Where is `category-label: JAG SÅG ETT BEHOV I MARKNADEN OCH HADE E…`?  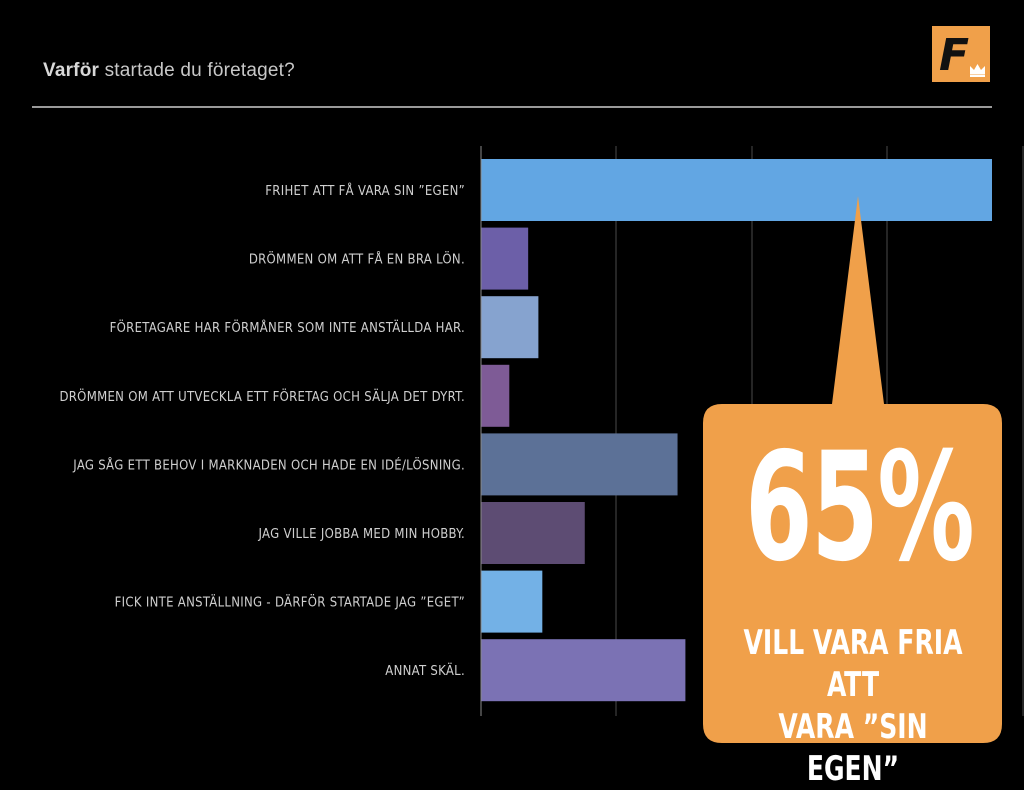 category-label: JAG SÅG ETT BEHOV I MARKNADEN OCH HADE E… is located at coordinates (268, 464).